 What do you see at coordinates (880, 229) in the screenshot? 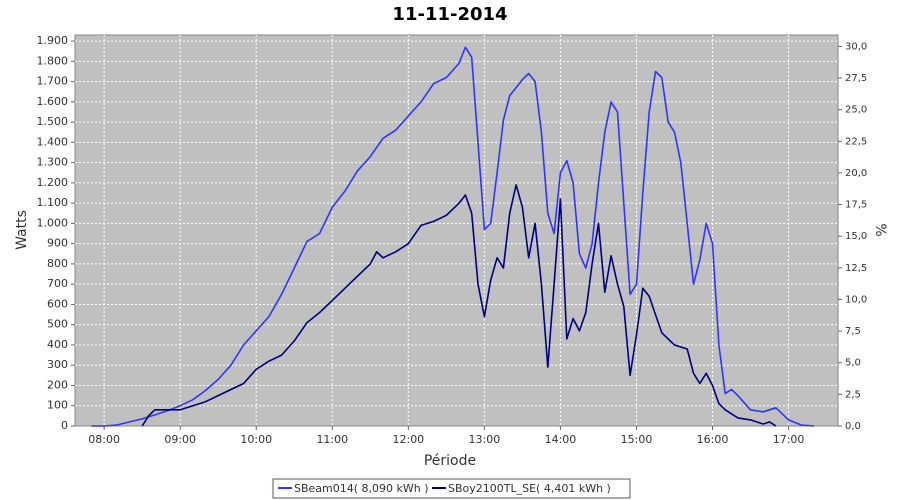
I see `y2-axis-title: %` at bounding box center [880, 229].